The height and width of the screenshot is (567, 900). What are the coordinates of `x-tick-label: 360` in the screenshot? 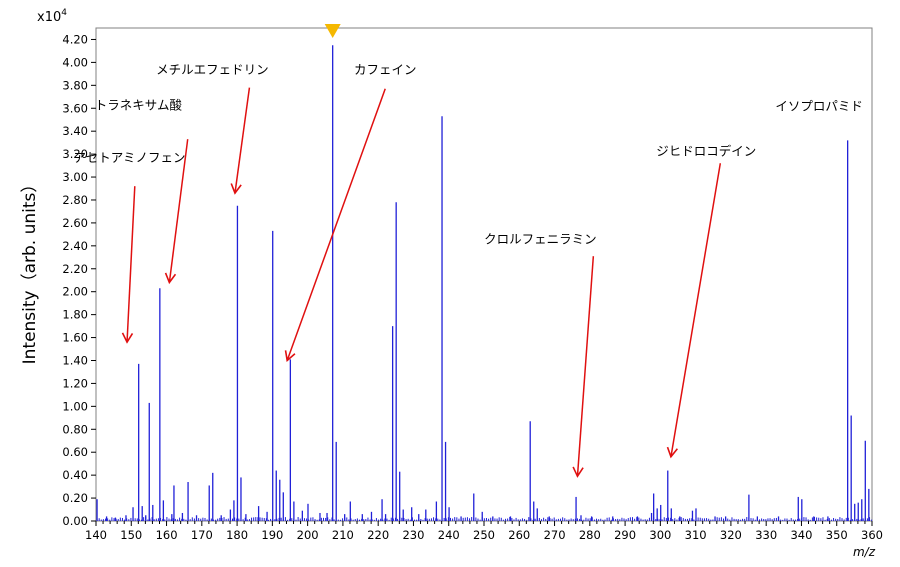 It's located at (872, 535).